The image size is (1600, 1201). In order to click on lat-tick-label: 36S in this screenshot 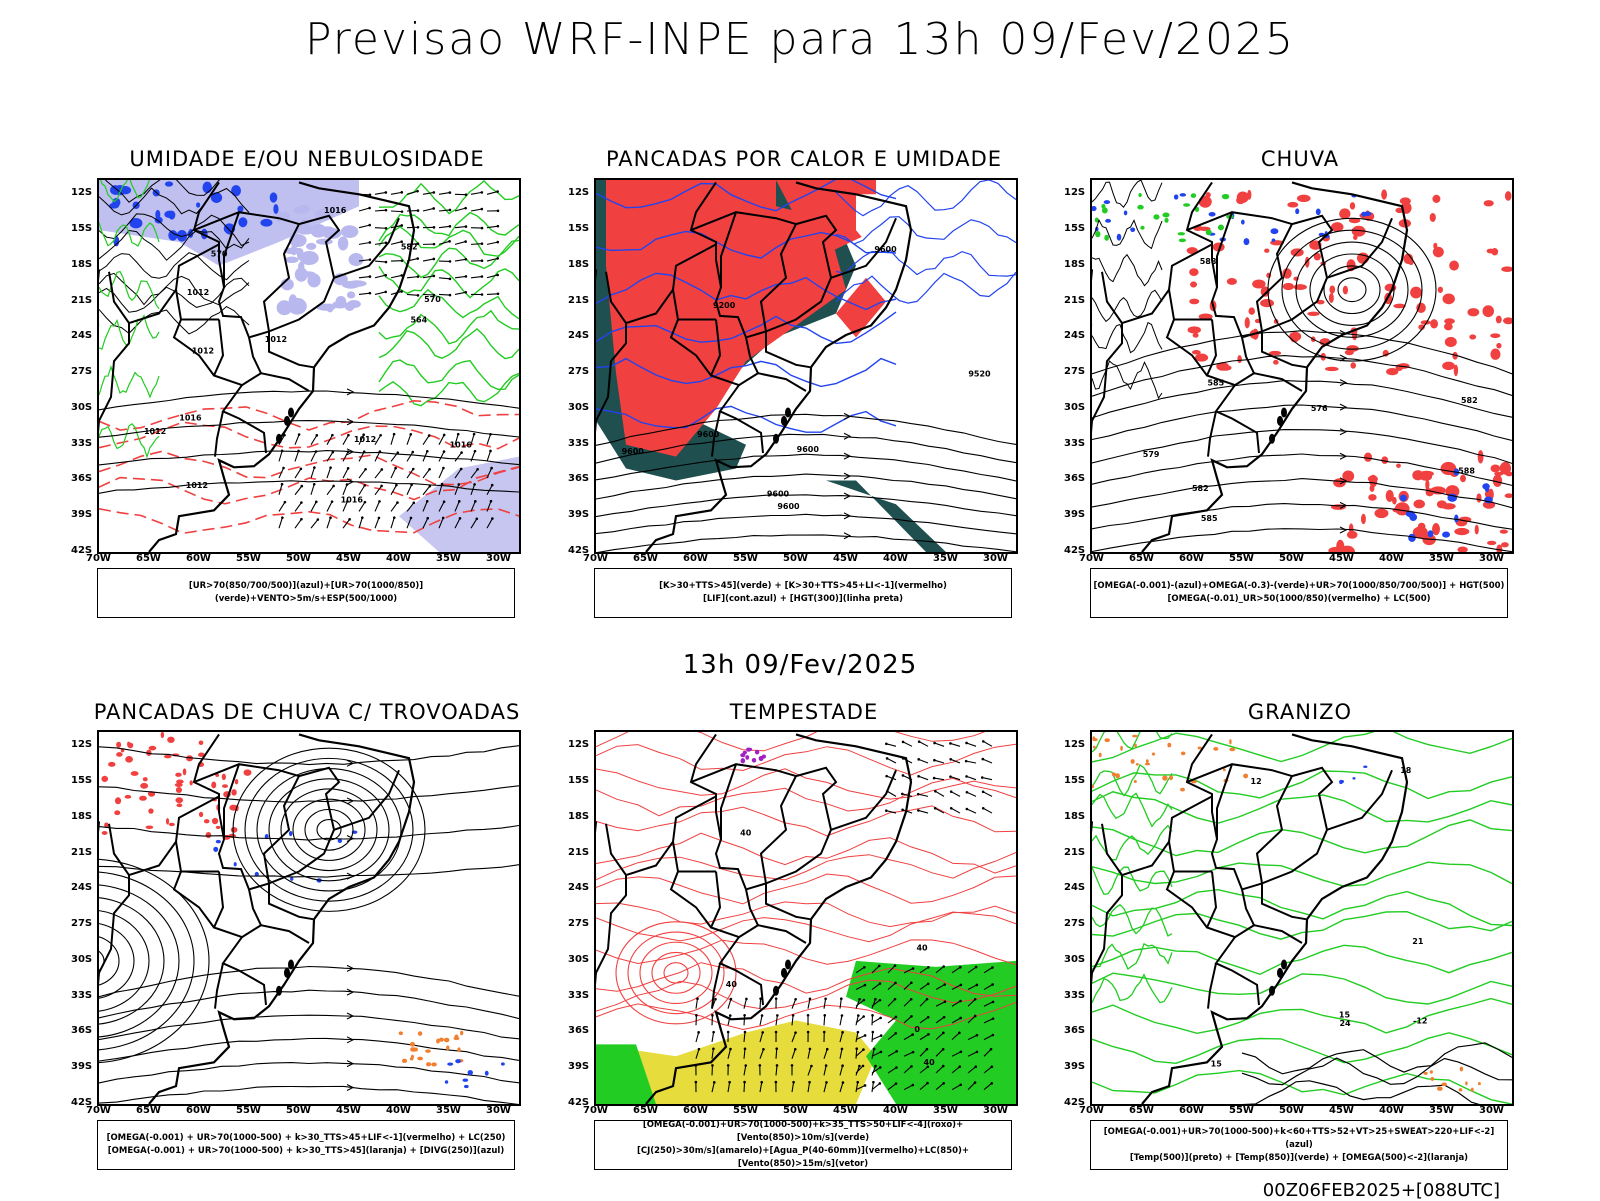, I will do `click(81, 478)`.